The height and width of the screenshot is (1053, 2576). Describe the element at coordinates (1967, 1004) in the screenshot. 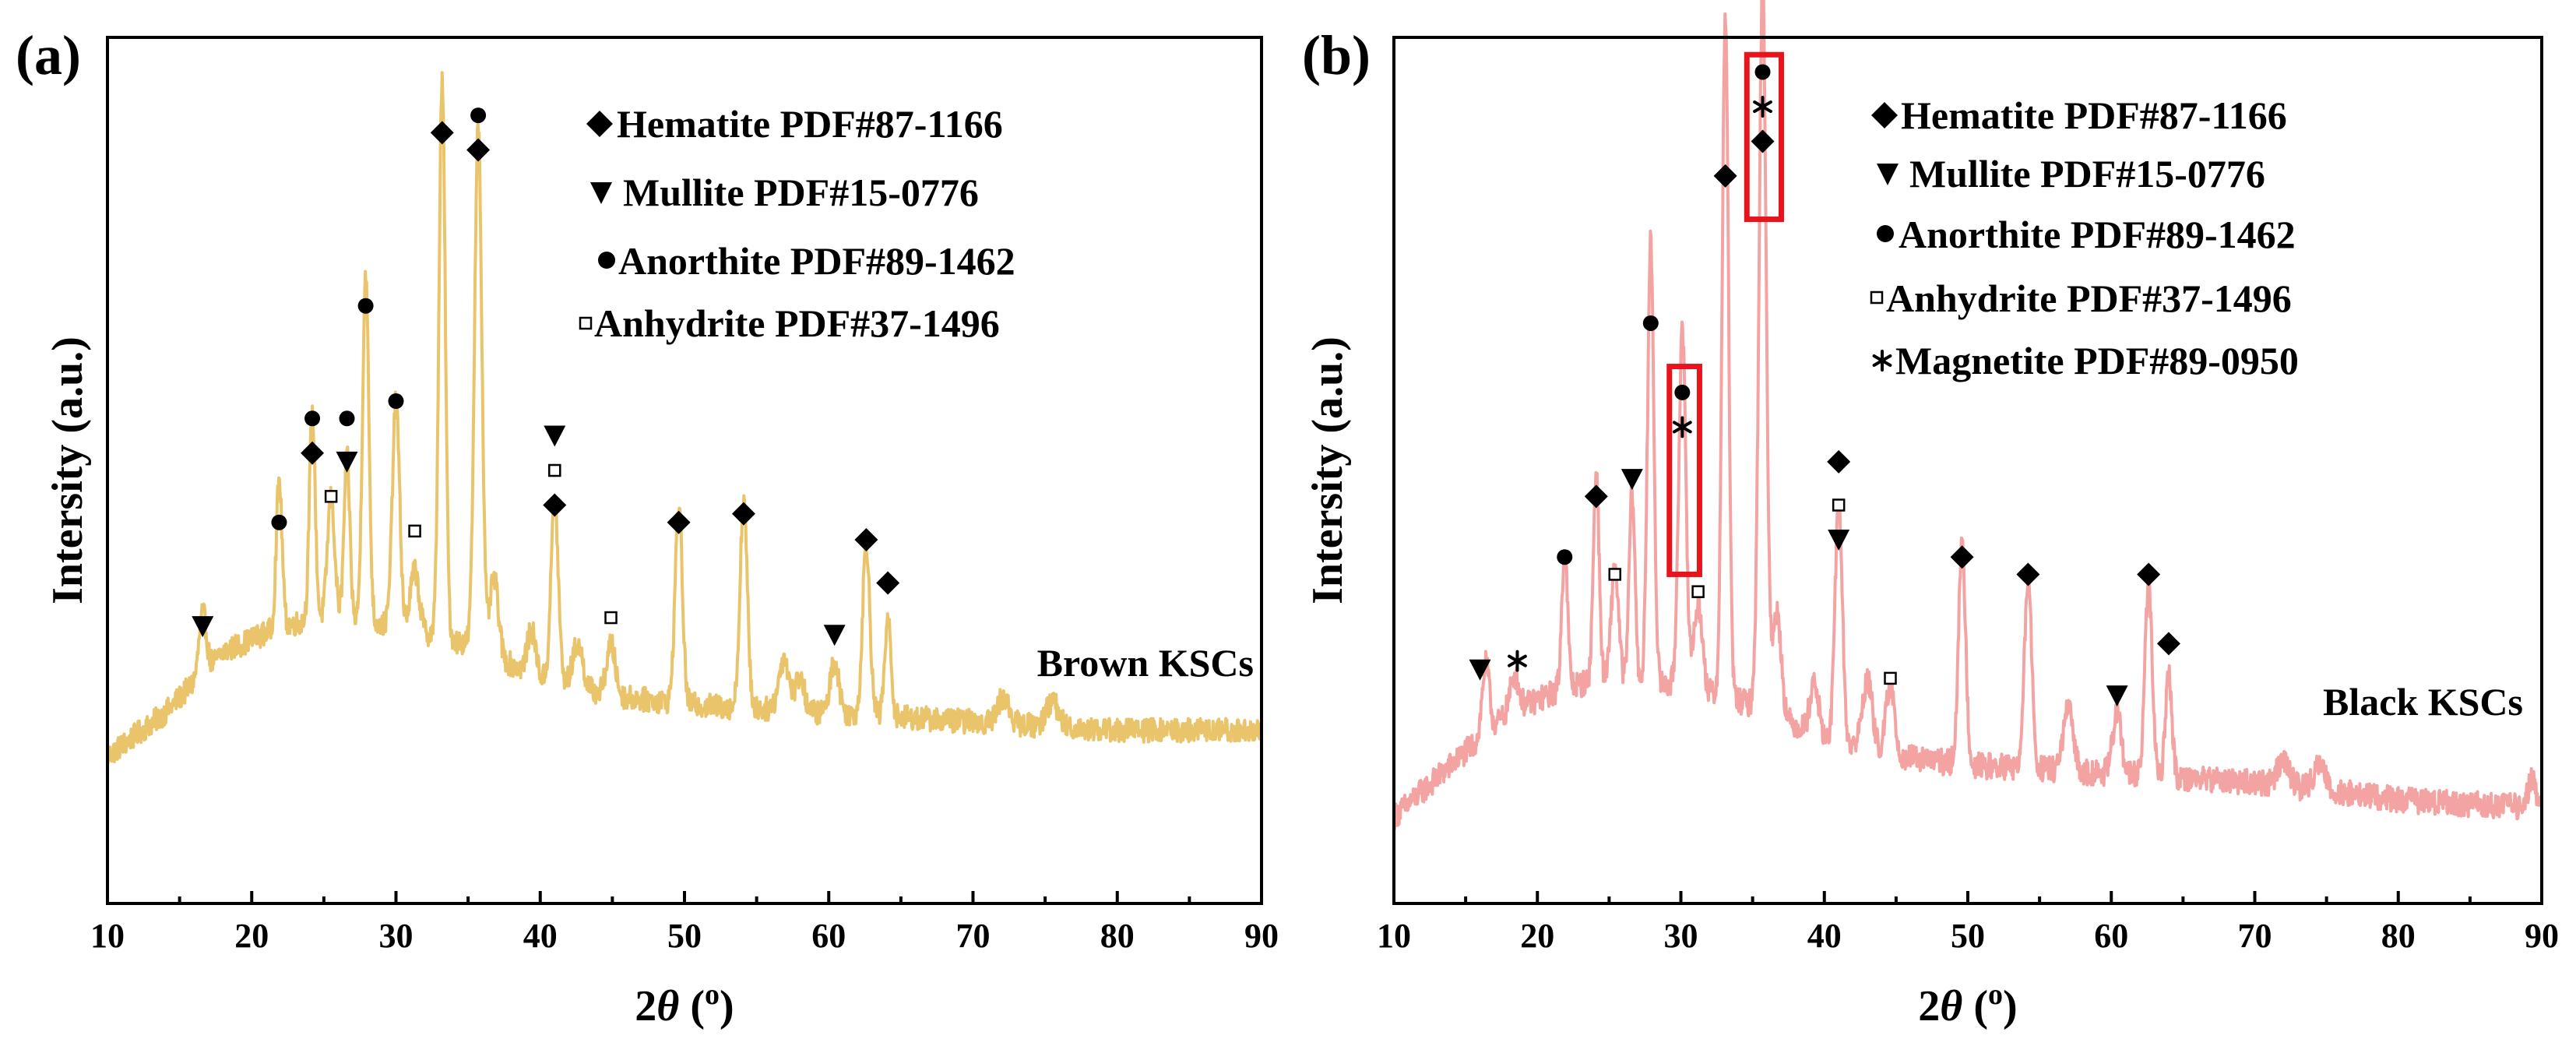

I see `x-axis-label-b: 2θ (o)` at that location.